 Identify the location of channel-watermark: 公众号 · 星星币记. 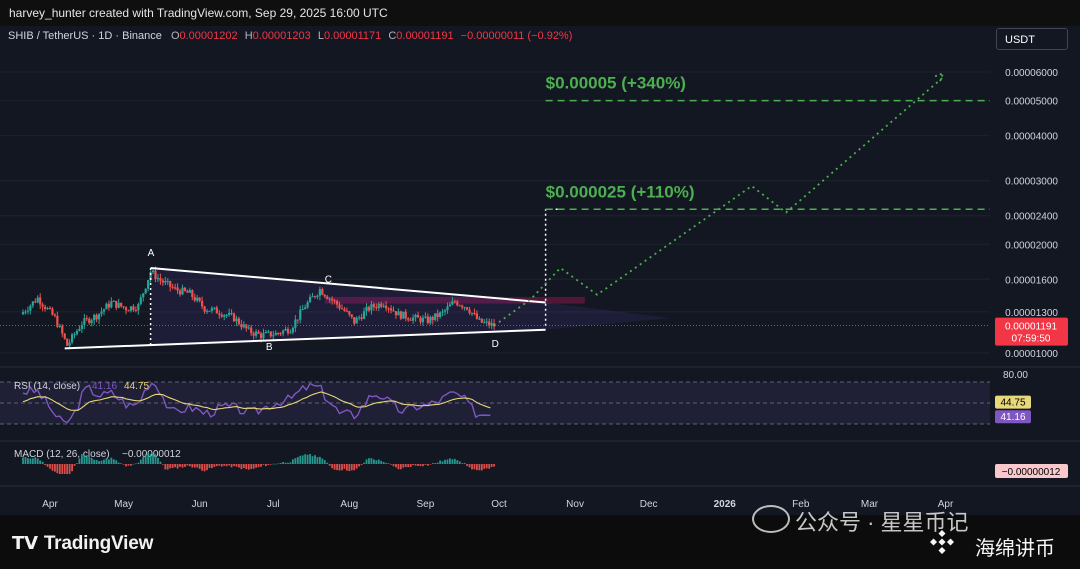
(882, 522).